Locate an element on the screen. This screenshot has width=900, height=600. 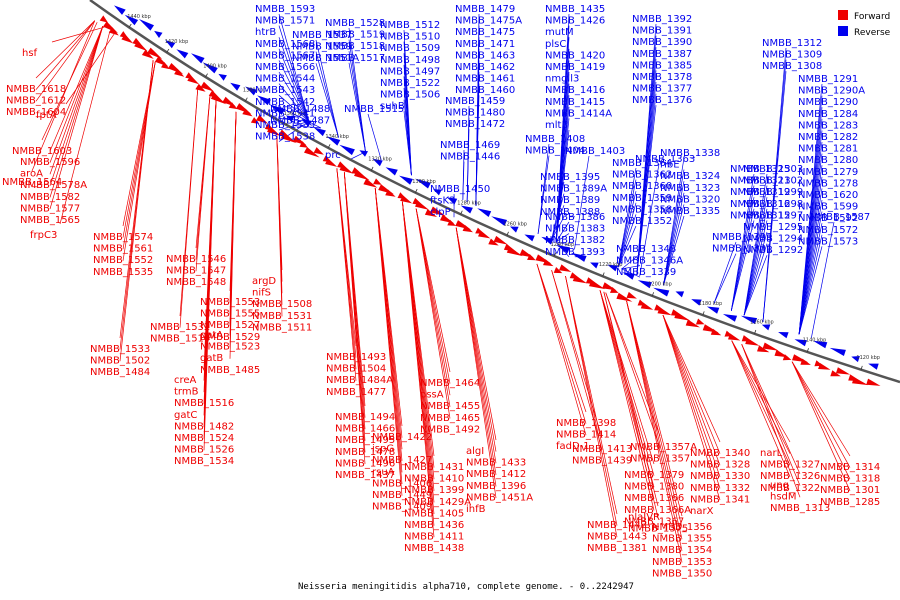
gene-label: NMBB_1396 is located at coordinates (496, 486).